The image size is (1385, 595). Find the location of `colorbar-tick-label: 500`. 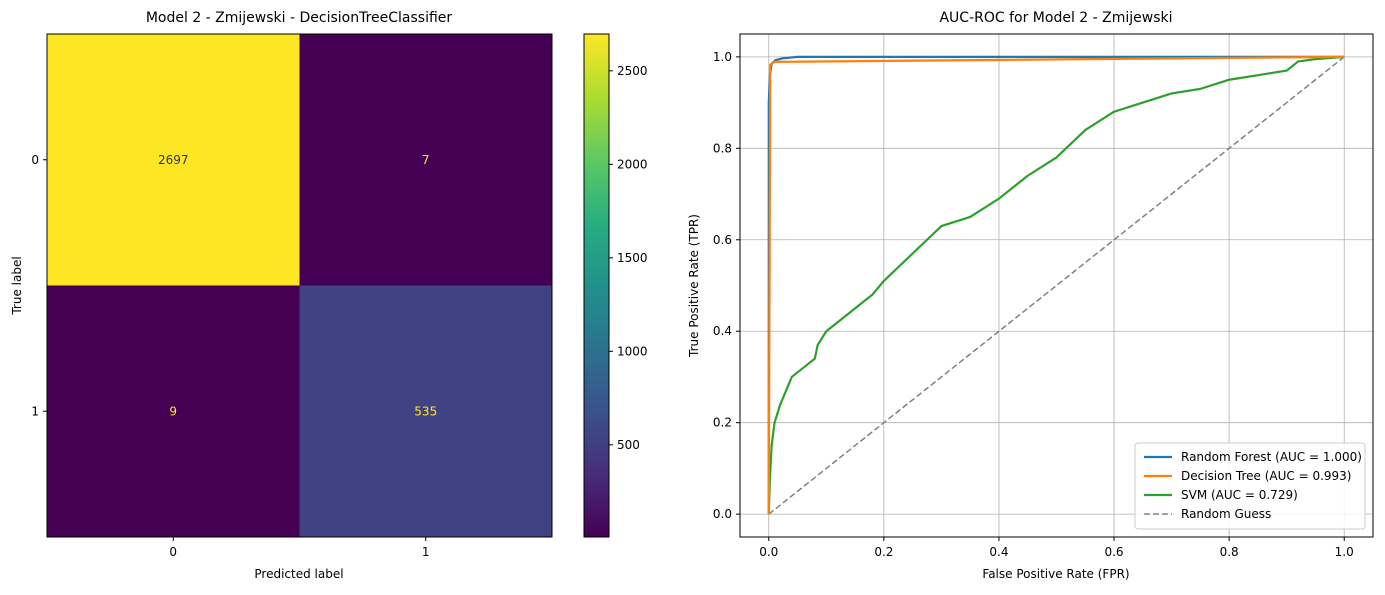

colorbar-tick-label: 500 is located at coordinates (628, 445).